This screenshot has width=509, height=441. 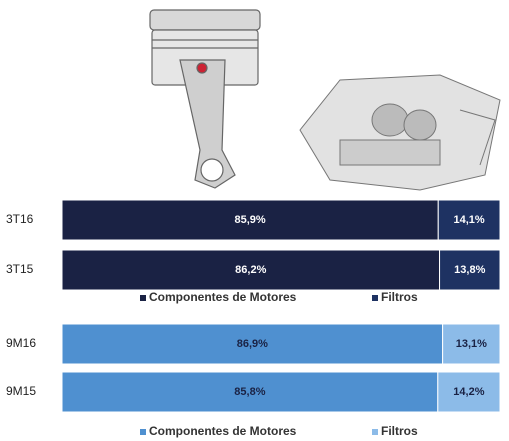 I want to click on category-label: 3T16, so click(x=20, y=219).